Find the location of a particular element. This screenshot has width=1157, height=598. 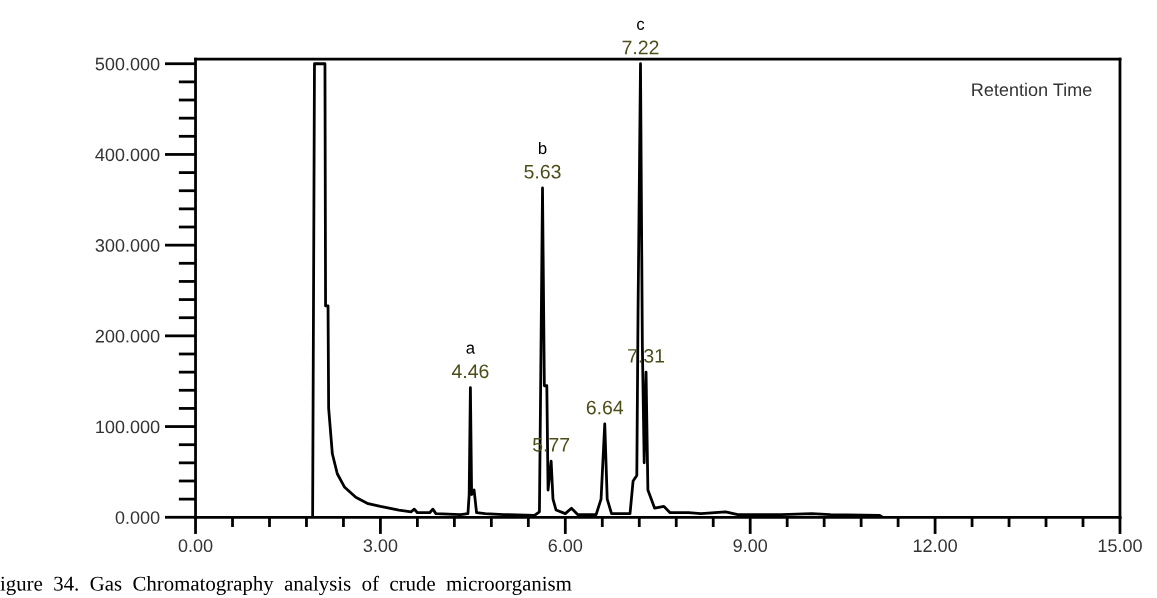

y-tick-label: 100.000 is located at coordinates (128, 427).